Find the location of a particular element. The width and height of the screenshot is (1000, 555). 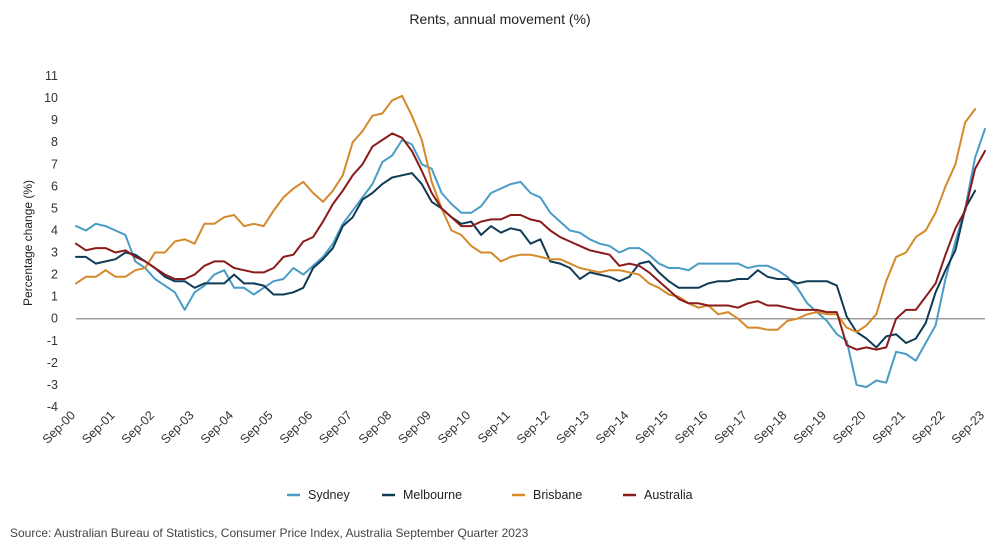

x-tick-label: Sep-08 is located at coordinates (375, 427).